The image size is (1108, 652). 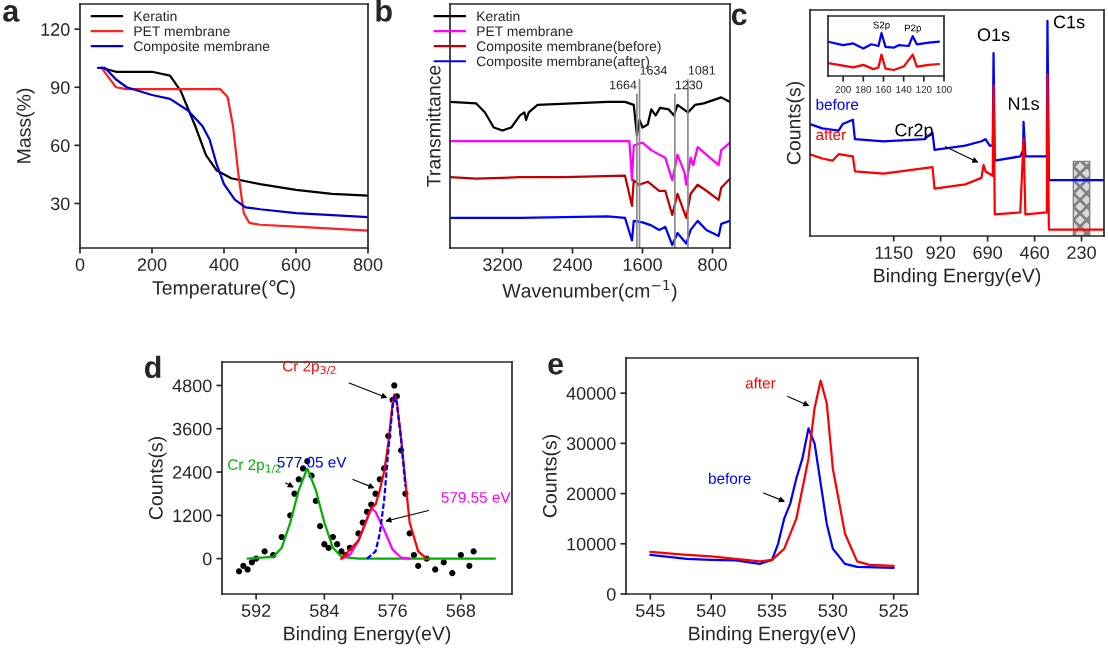 I want to click on x-tick-label: 530, so click(x=833, y=610).